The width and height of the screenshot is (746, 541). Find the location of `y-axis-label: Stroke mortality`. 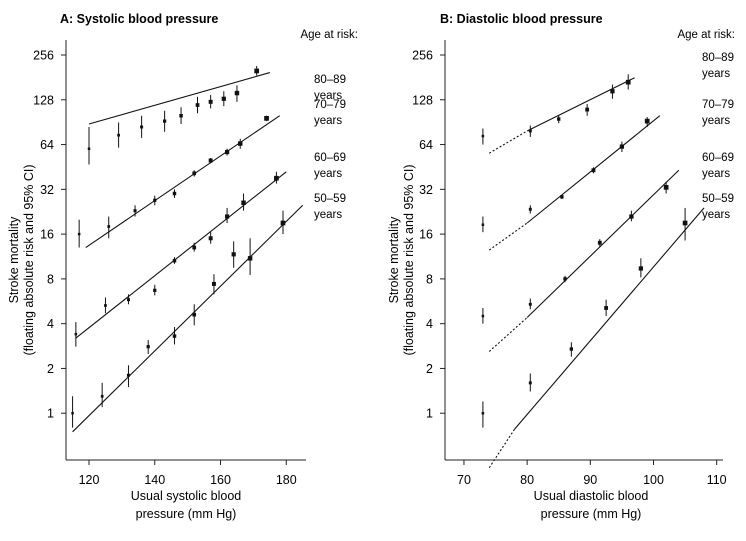

y-axis-label: Stroke mortality is located at coordinates (394, 260).